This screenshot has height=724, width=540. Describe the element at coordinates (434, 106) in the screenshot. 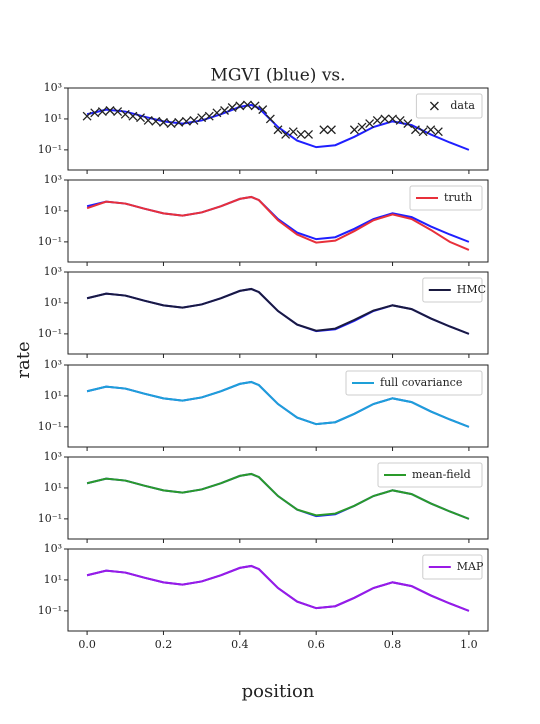

I see `legend-marker` at that location.